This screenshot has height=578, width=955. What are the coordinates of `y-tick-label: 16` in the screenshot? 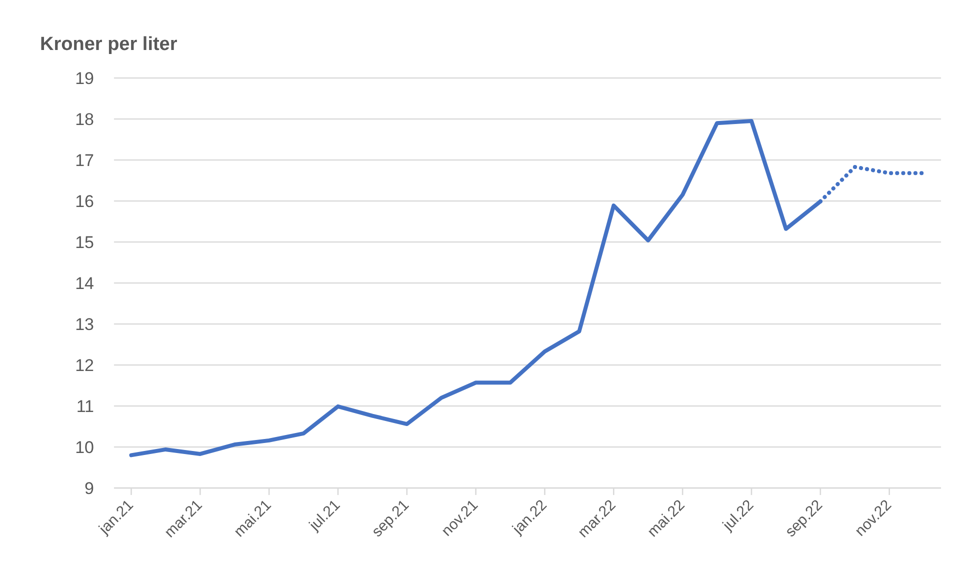 It's located at (84, 202).